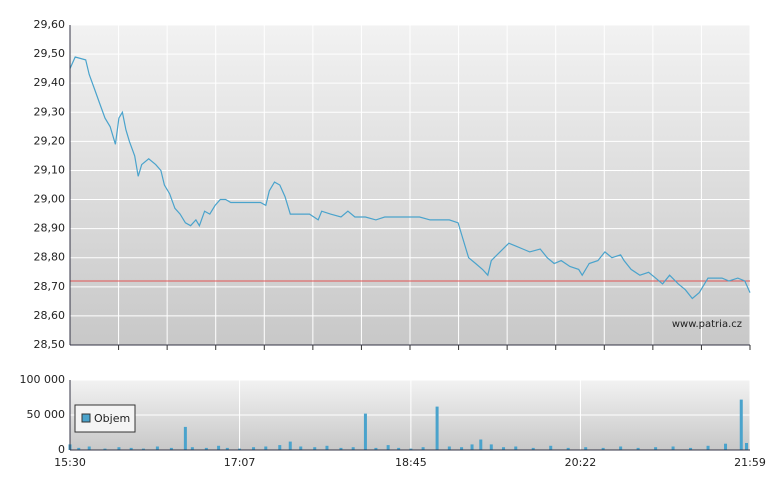  What do you see at coordinates (50, 111) in the screenshot?
I see `y-tick-label: 29,30` at bounding box center [50, 111].